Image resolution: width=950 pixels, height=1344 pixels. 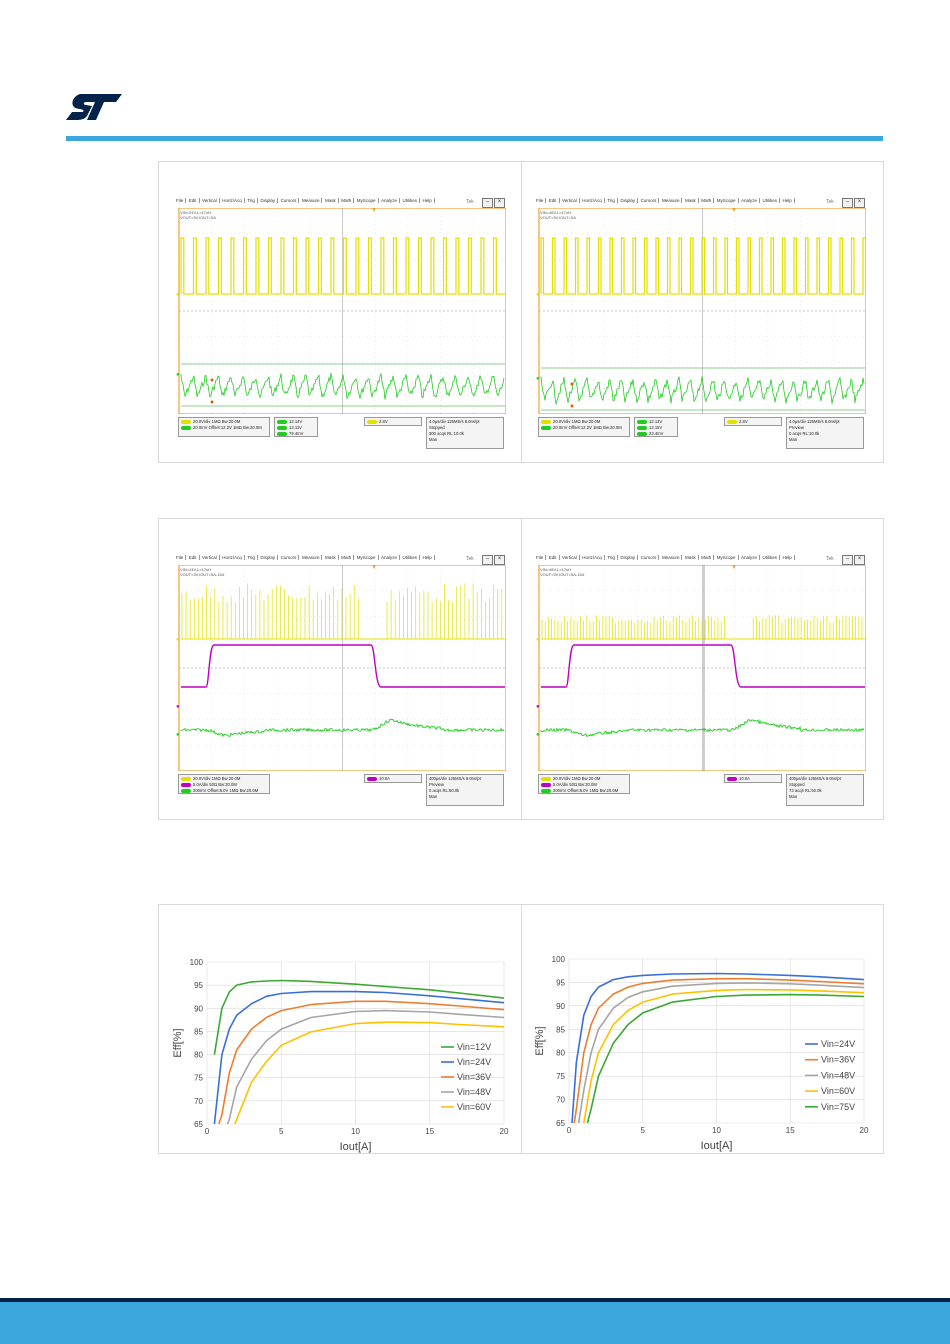 I want to click on x-tick-label: 5, so click(x=643, y=1130).